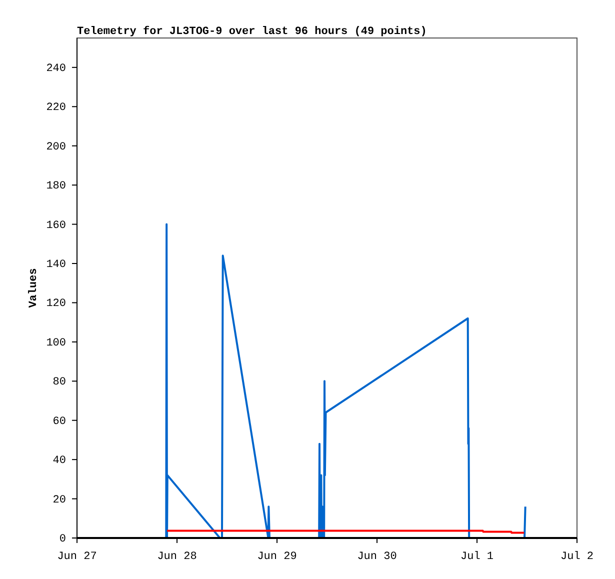 Image resolution: width=615 pixels, height=579 pixels. I want to click on x-tick-label: Jun 28, so click(177, 556).